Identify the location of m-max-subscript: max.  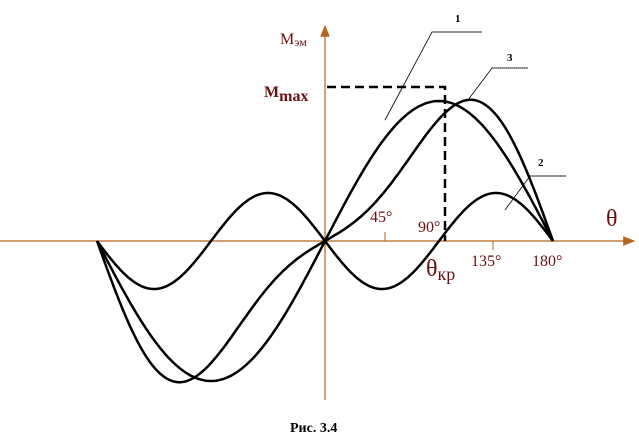
(293, 96).